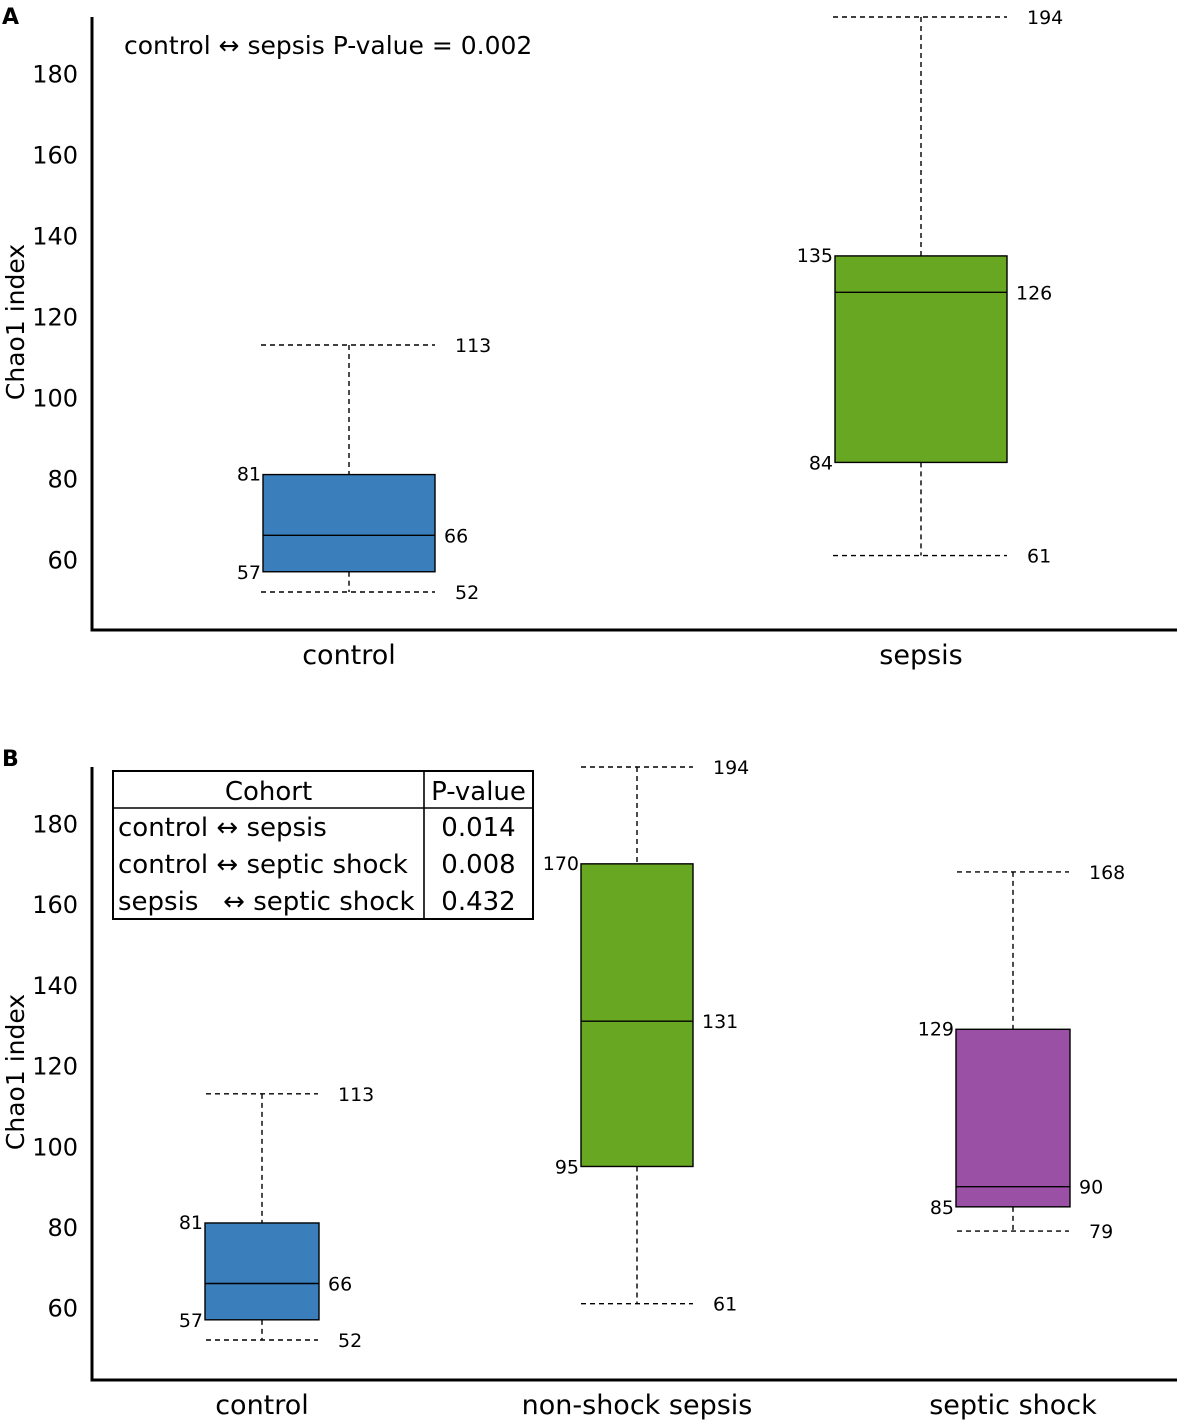  I want to click on panel-b-table-header-cohort: Cohort, so click(268, 792).